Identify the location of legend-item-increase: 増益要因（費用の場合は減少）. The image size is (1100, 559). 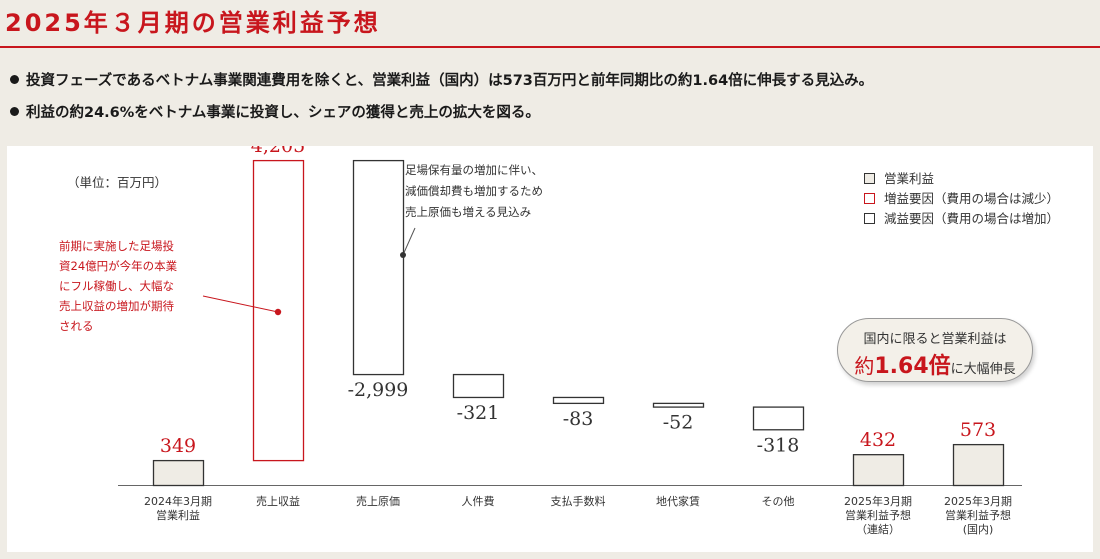
(961, 199).